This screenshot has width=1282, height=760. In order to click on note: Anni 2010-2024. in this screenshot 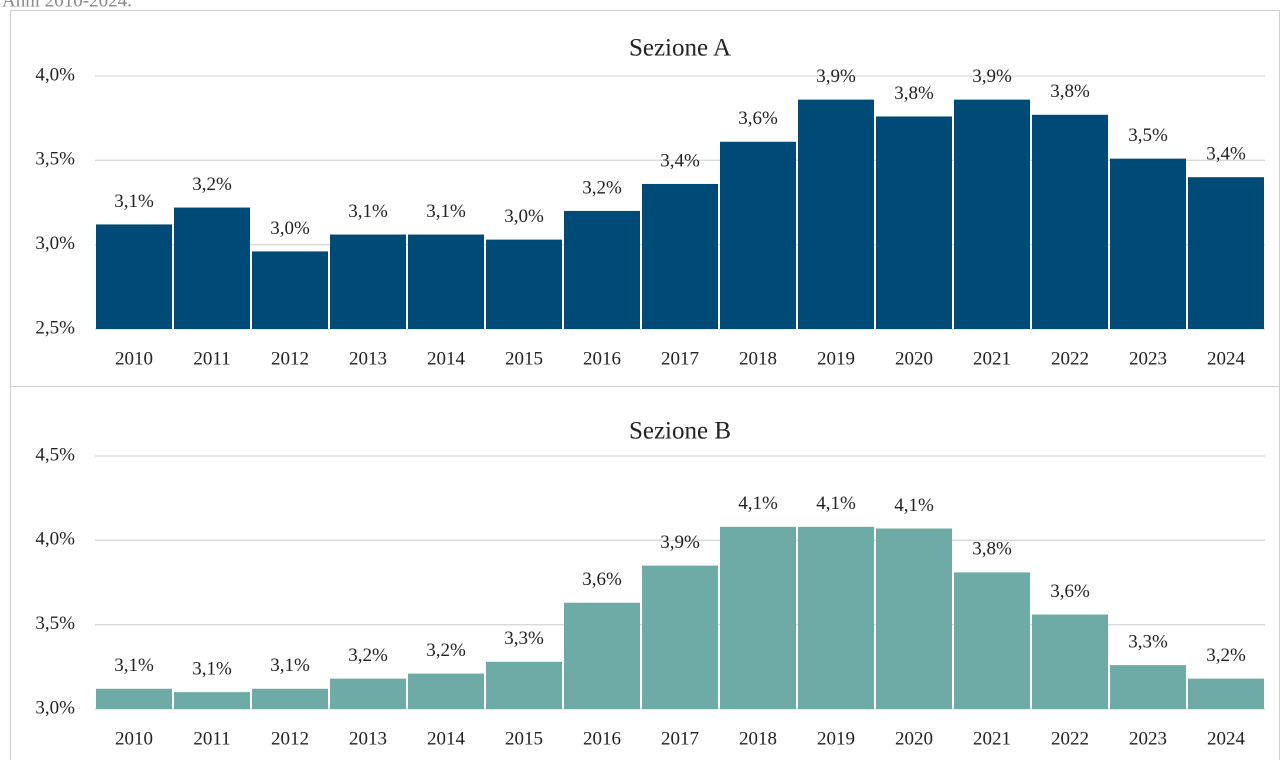, I will do `click(67, 5)`.